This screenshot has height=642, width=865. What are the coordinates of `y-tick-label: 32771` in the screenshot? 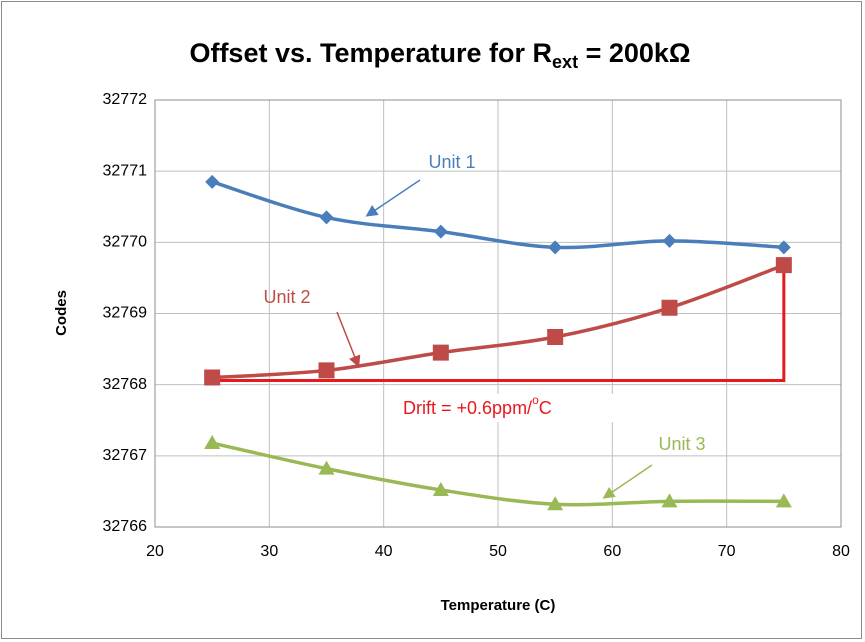 It's located at (125, 170).